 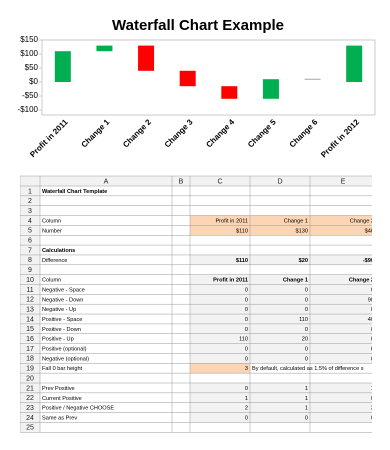 I want to click on row-header: 6, so click(x=30, y=241).